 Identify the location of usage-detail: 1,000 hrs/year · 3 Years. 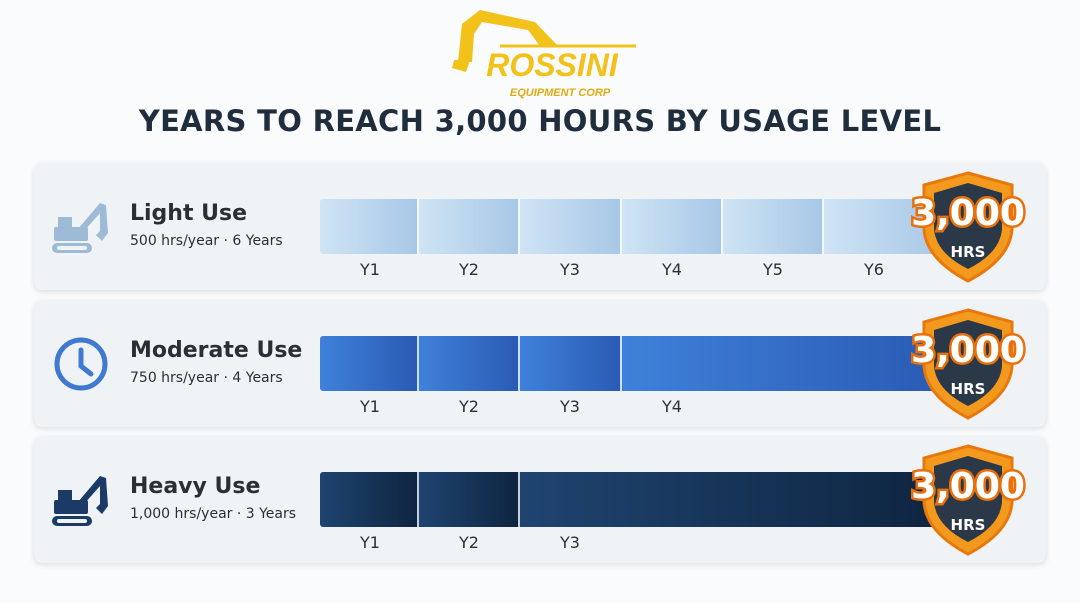
(213, 514).